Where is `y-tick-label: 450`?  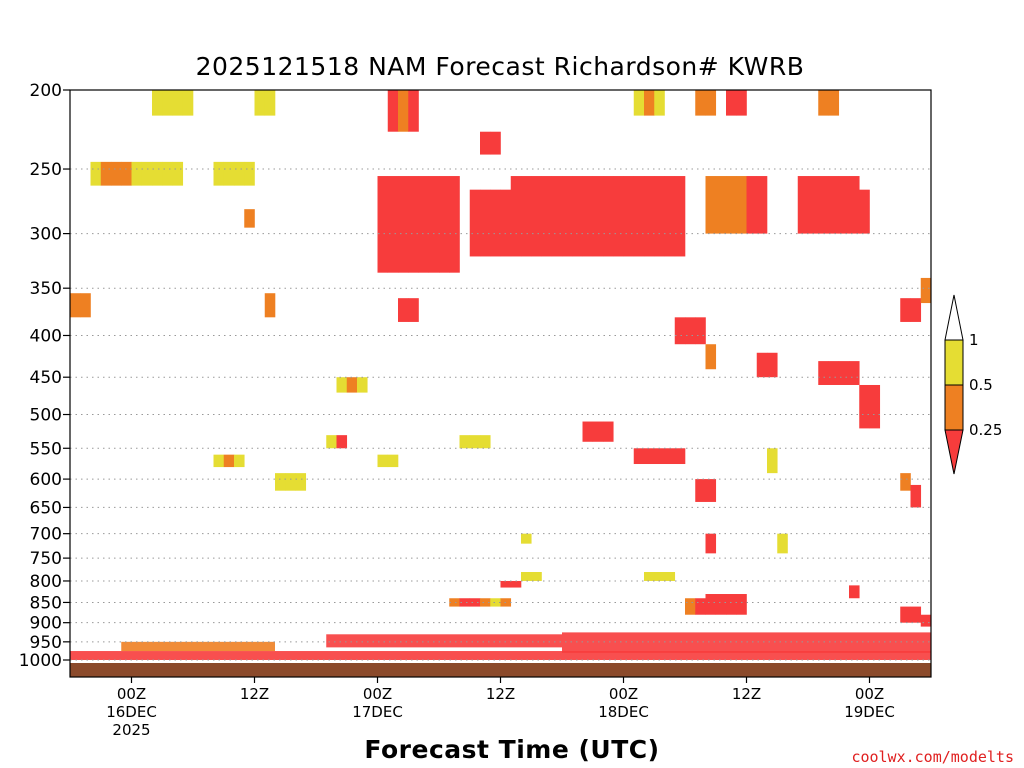 y-tick-label: 450 is located at coordinates (46, 378).